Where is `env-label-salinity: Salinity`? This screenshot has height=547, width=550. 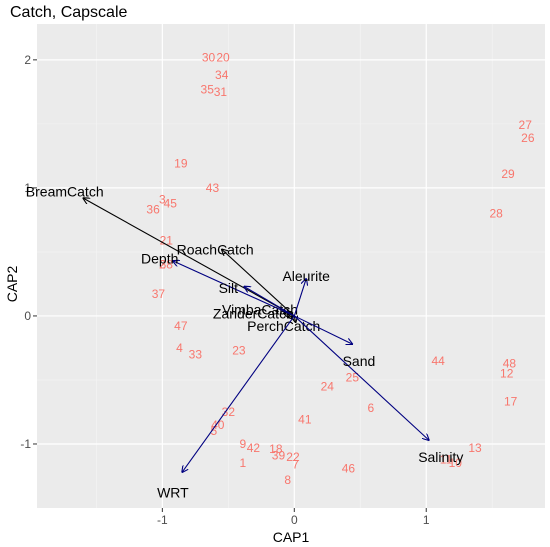
env-label-salinity: Salinity is located at coordinates (440, 457).